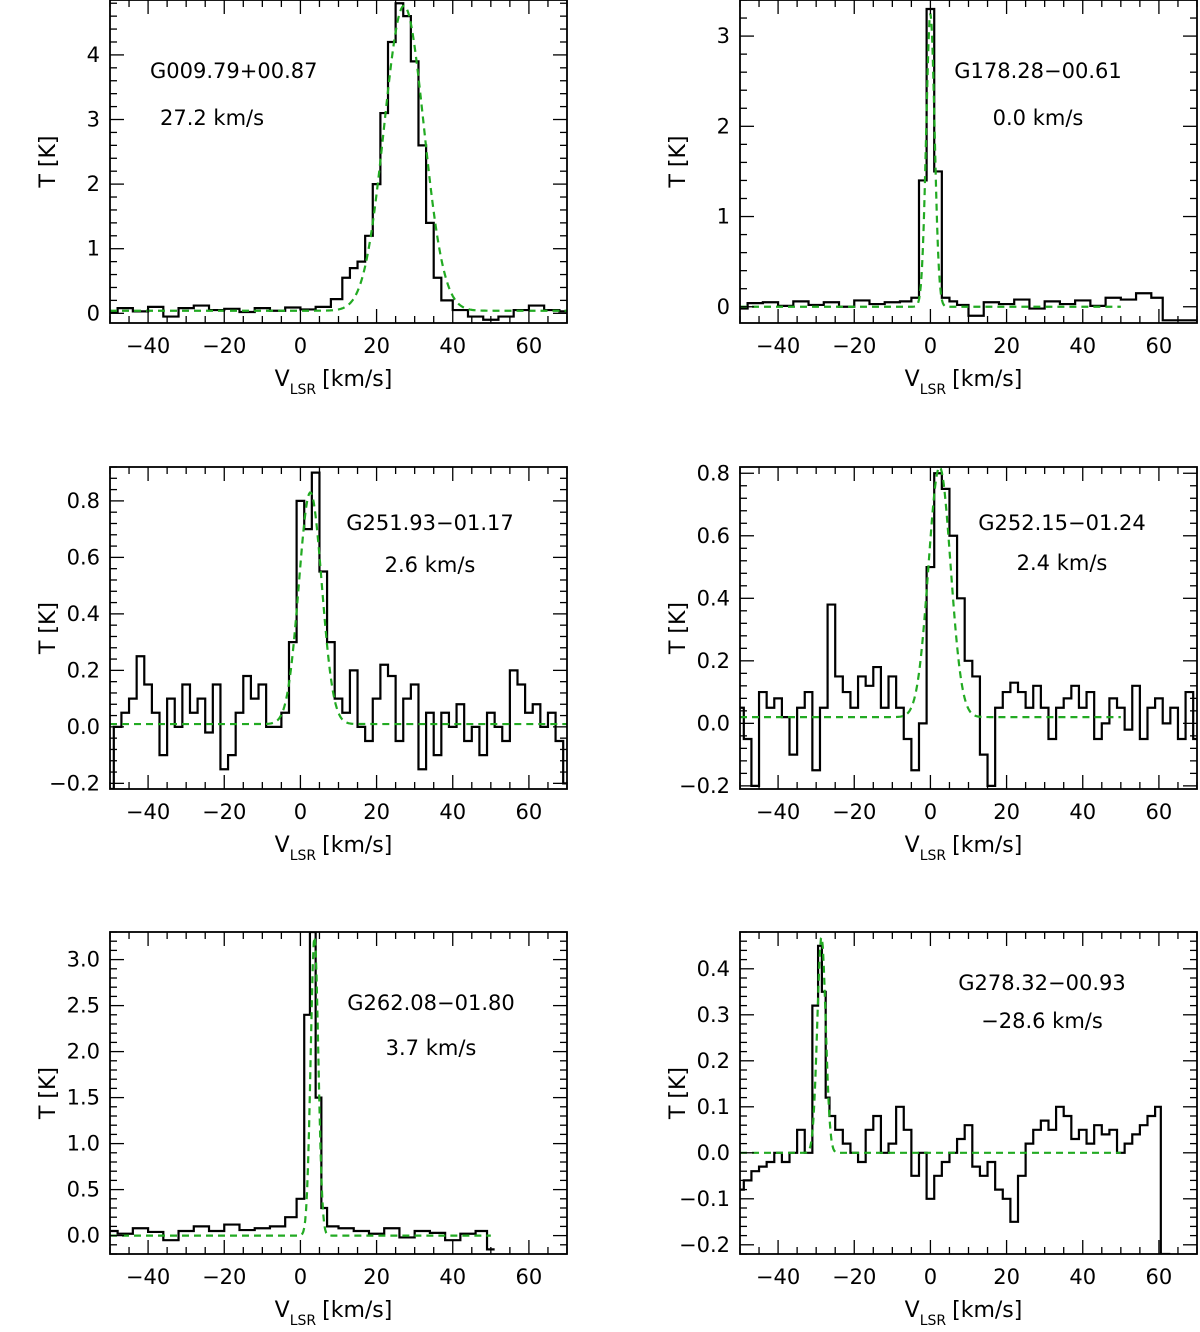 The width and height of the screenshot is (1200, 1332). Describe the element at coordinates (83, 1190) in the screenshot. I see `y-tick-label: 0.5` at that location.